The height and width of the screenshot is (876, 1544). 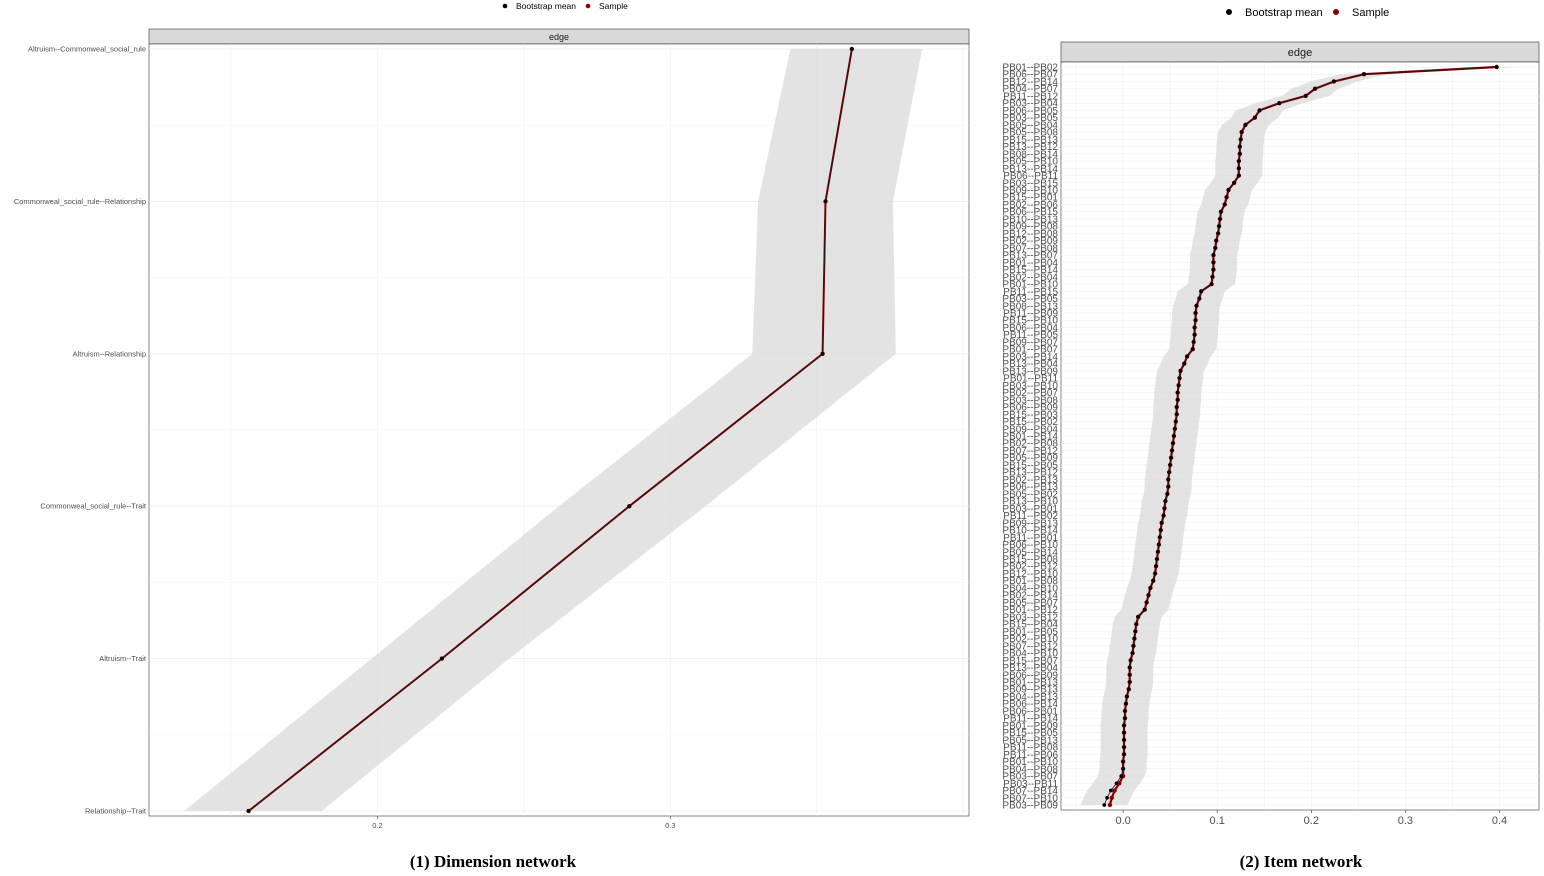 What do you see at coordinates (1030, 154) in the screenshot?
I see `y-tick-label: PB08--PB14` at bounding box center [1030, 154].